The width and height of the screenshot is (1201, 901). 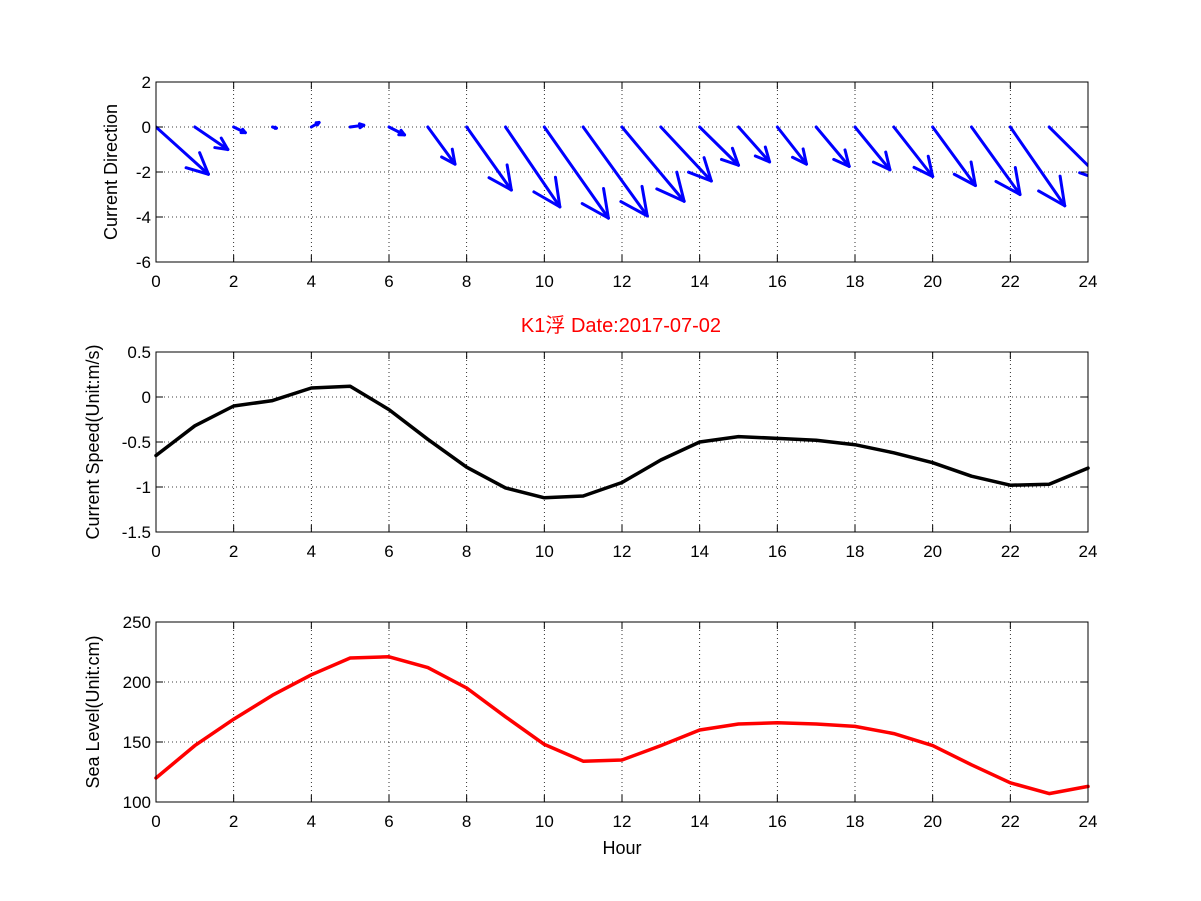 I want to click on y-tick-label: -1, so click(x=143, y=487).